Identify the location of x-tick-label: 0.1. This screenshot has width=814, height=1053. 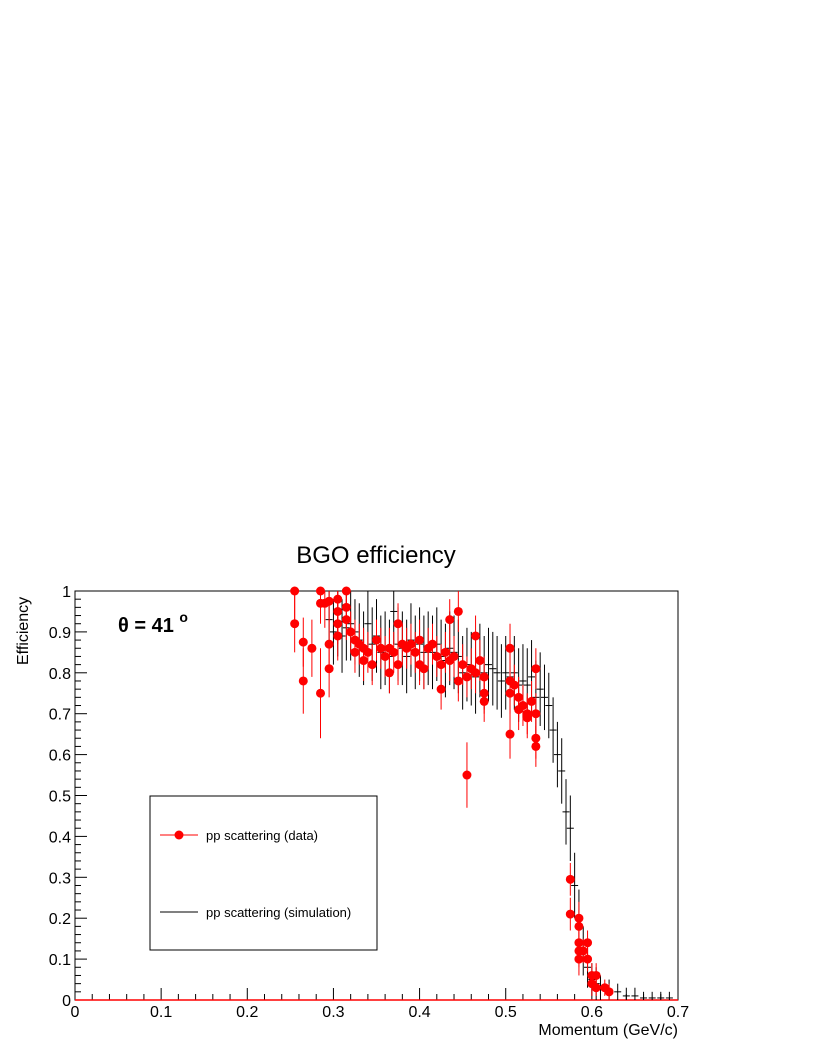
(161, 1012).